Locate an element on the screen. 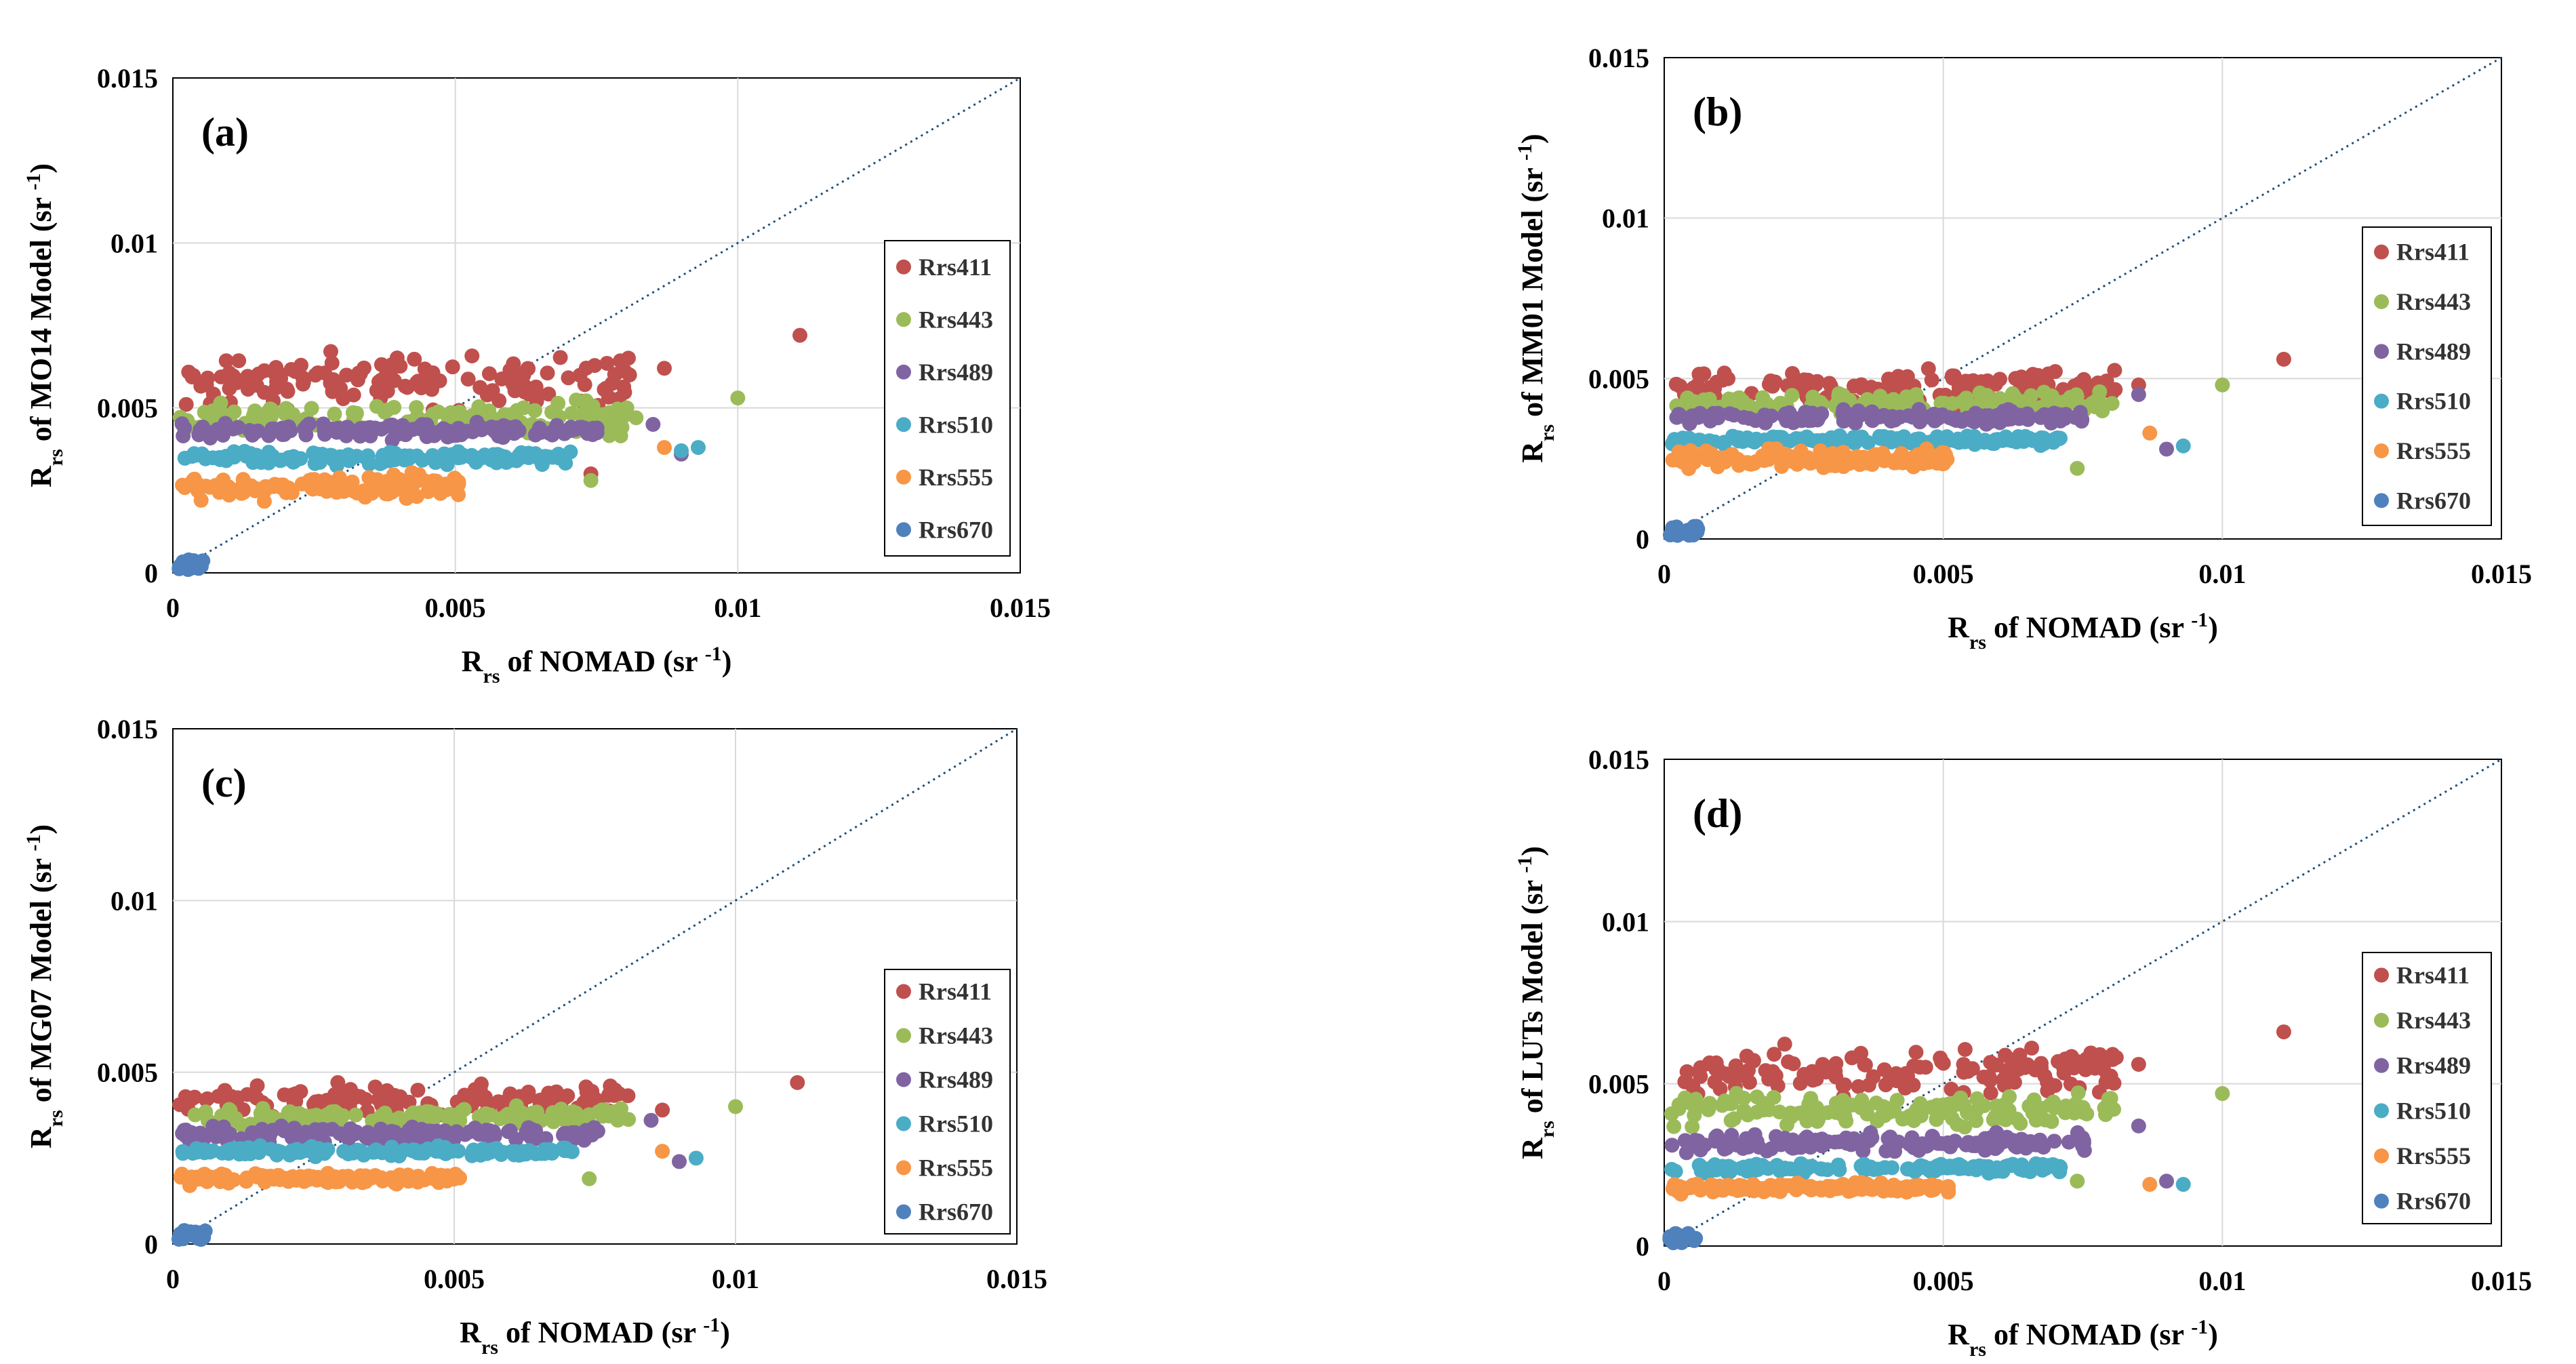 This screenshot has width=2576, height=1364. x-axis-title: Rrs of NOMAD (sr -1) is located at coordinates (2083, 1338).